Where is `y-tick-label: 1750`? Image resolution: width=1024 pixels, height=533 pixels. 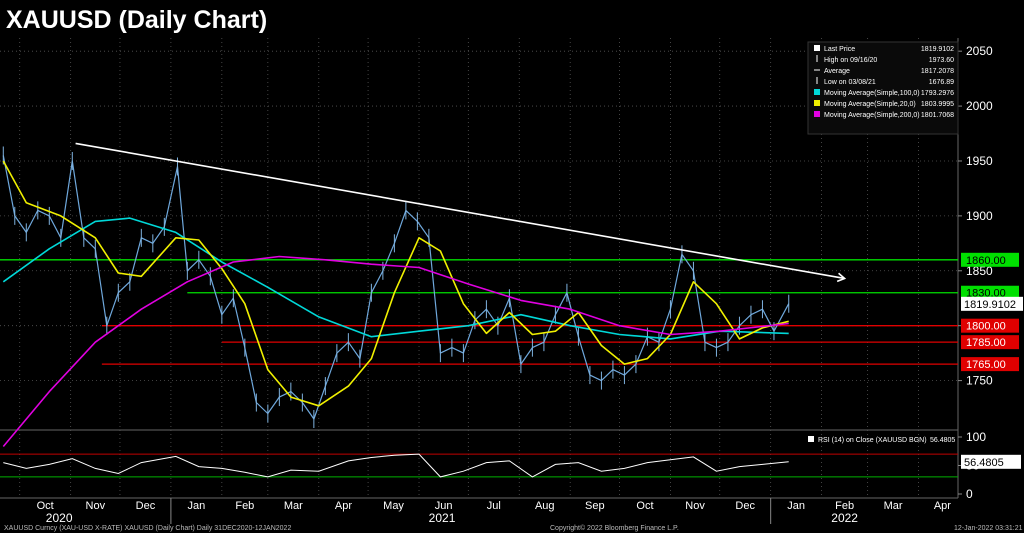
y-tick-label: 1750 is located at coordinates (979, 381).